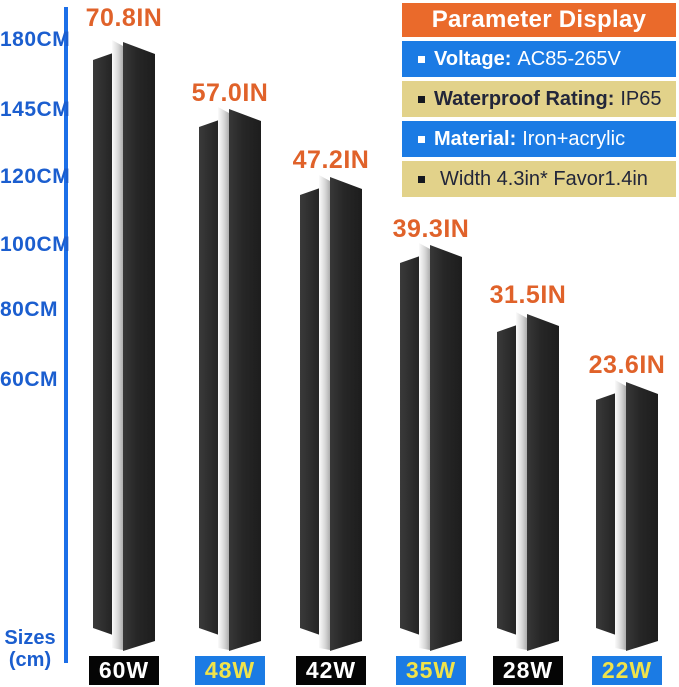 The image size is (679, 687). I want to click on axis-tick-145cm: 145CM, so click(35, 109).